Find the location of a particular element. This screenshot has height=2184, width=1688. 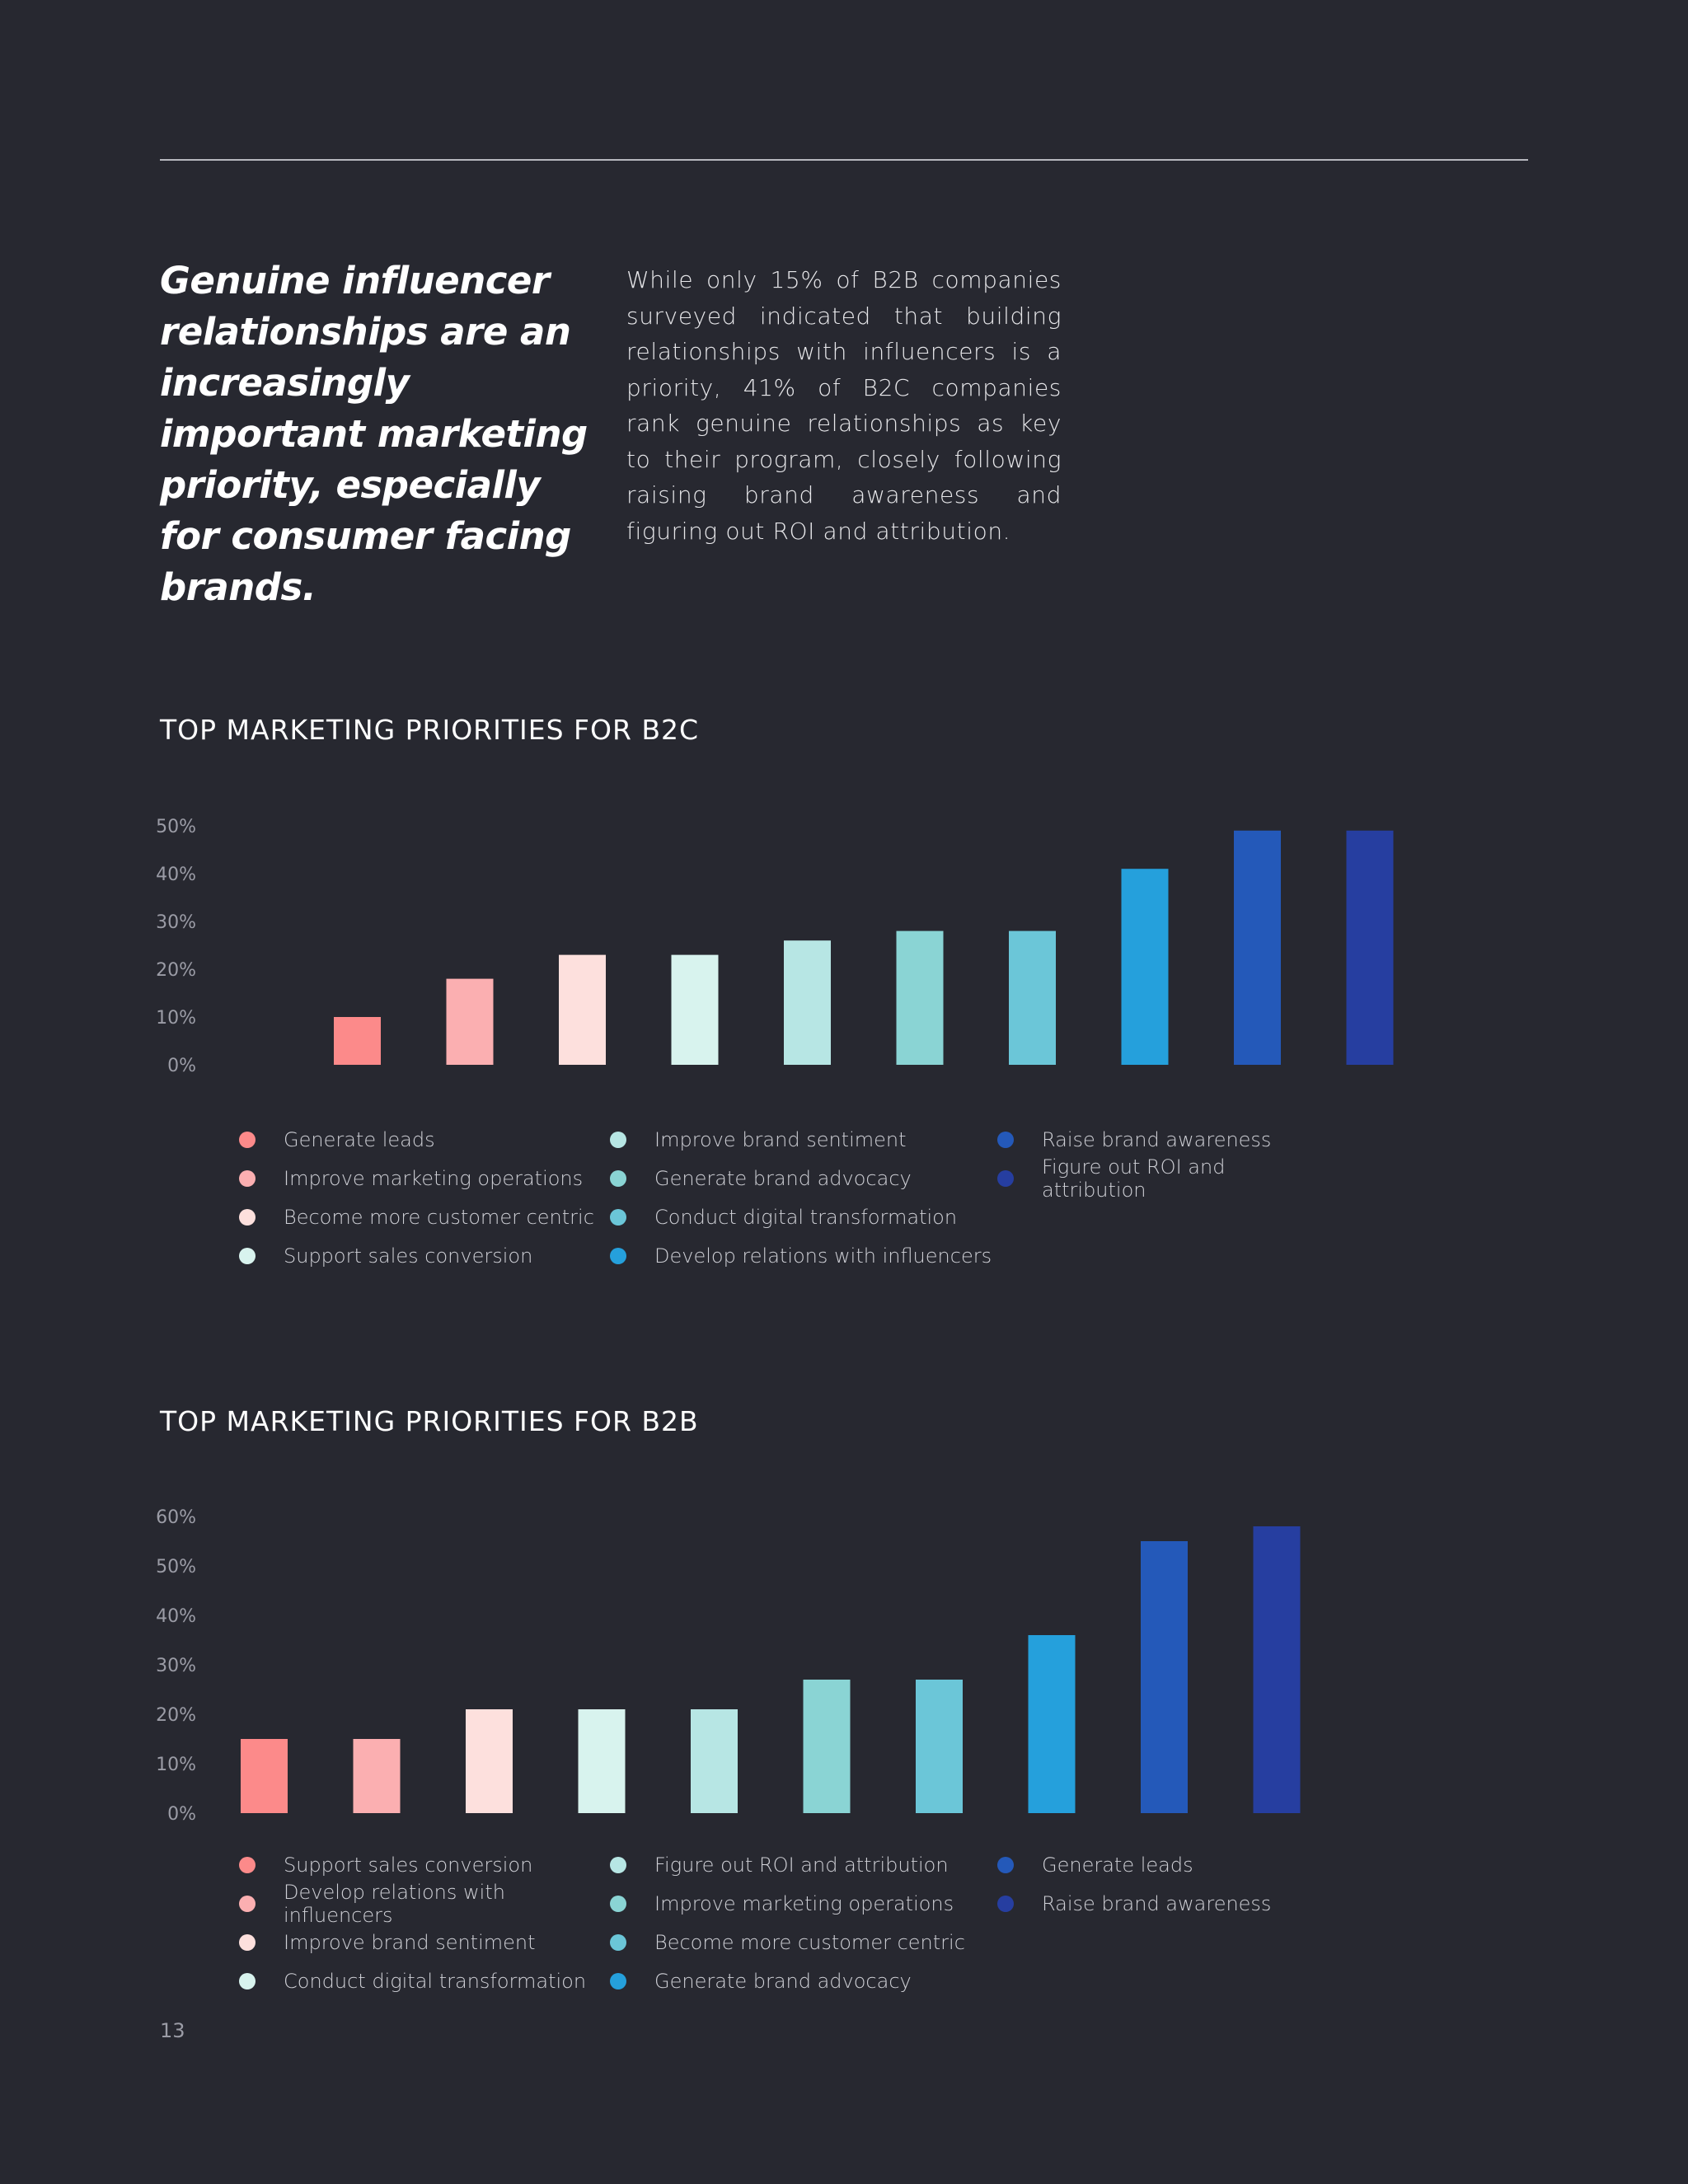

b2c-bar-chart: 0% 10% 20% 30% 40% 50% is located at coordinates (775, 946).